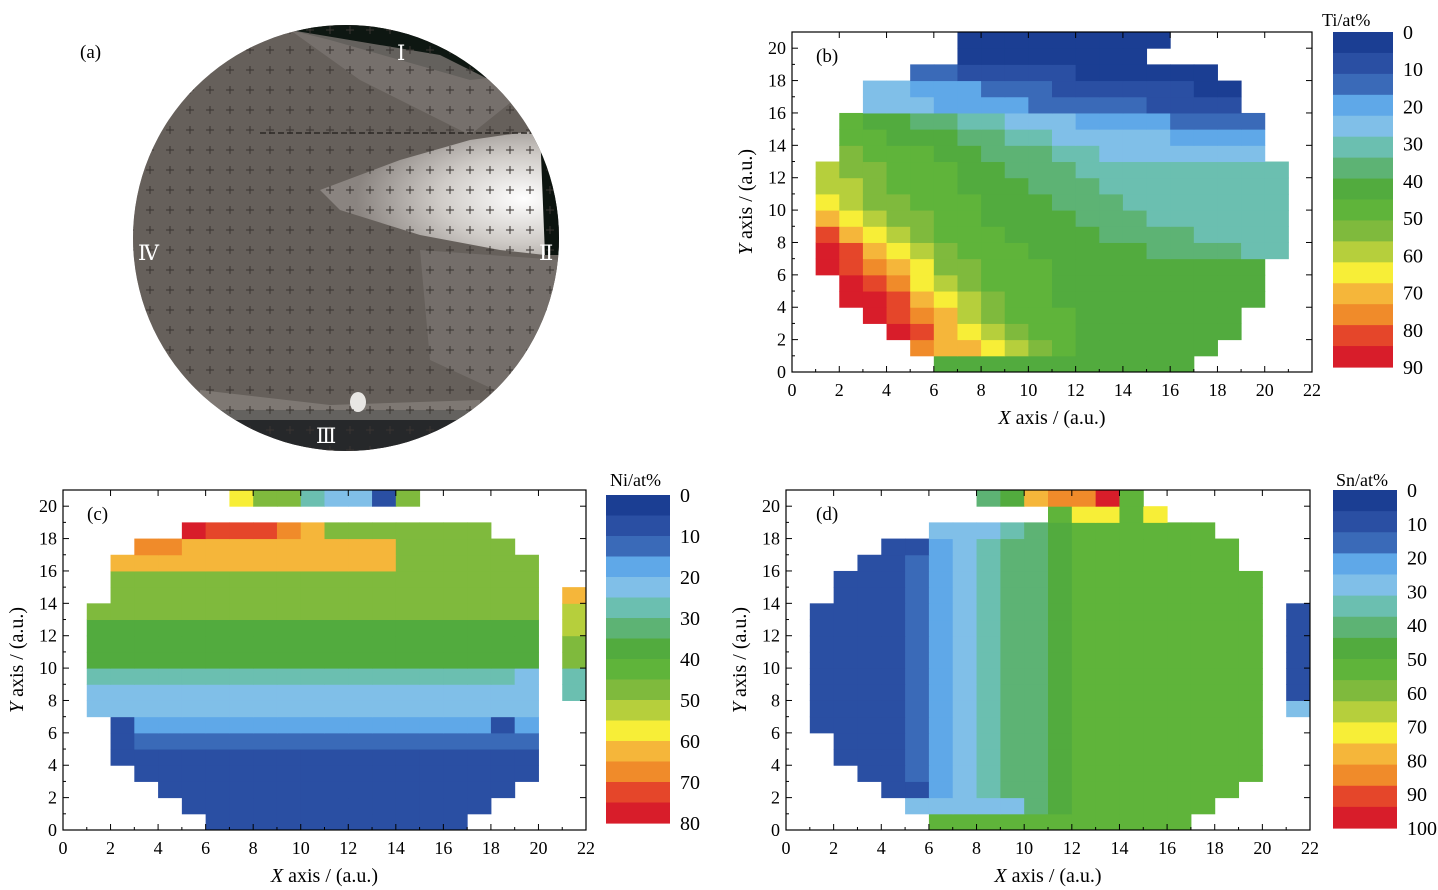  What do you see at coordinates (1417, 660) in the screenshot?
I see `colorbar-tick-label: 50` at bounding box center [1417, 660].